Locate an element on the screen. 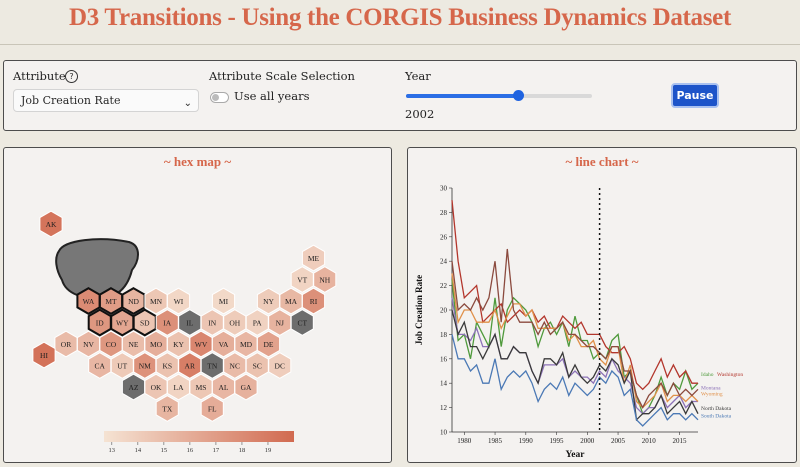 Image resolution: width=800 pixels, height=467 pixels. x-tick-label: 2015 is located at coordinates (680, 441).